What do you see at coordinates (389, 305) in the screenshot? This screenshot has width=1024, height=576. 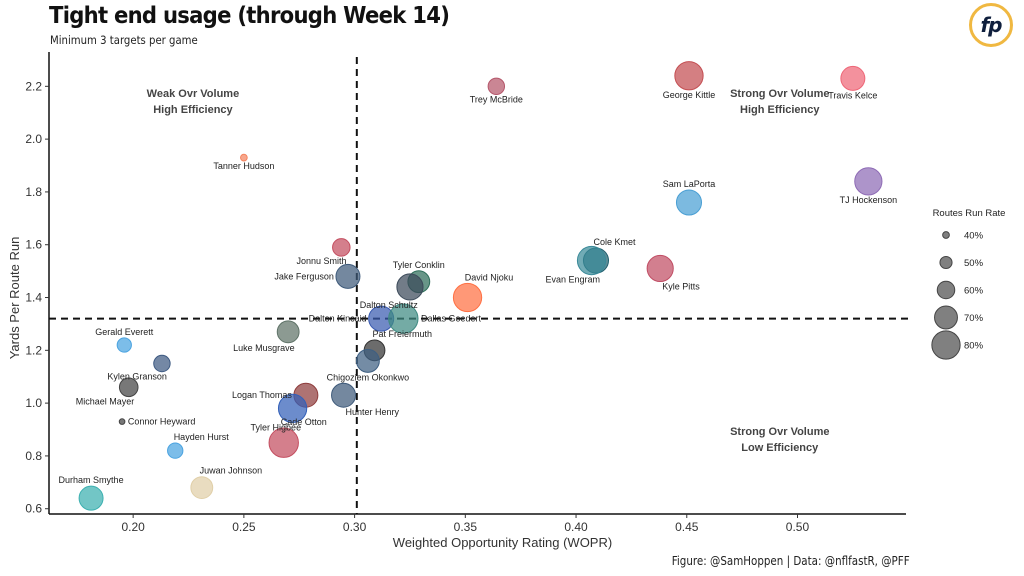 I see `point-label: Dalton Schultz` at bounding box center [389, 305].